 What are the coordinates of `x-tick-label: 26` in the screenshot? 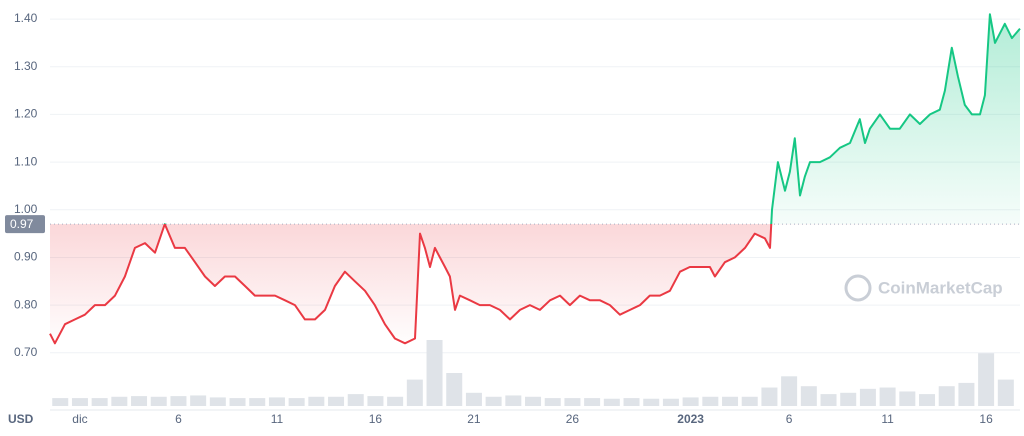 It's located at (573, 419).